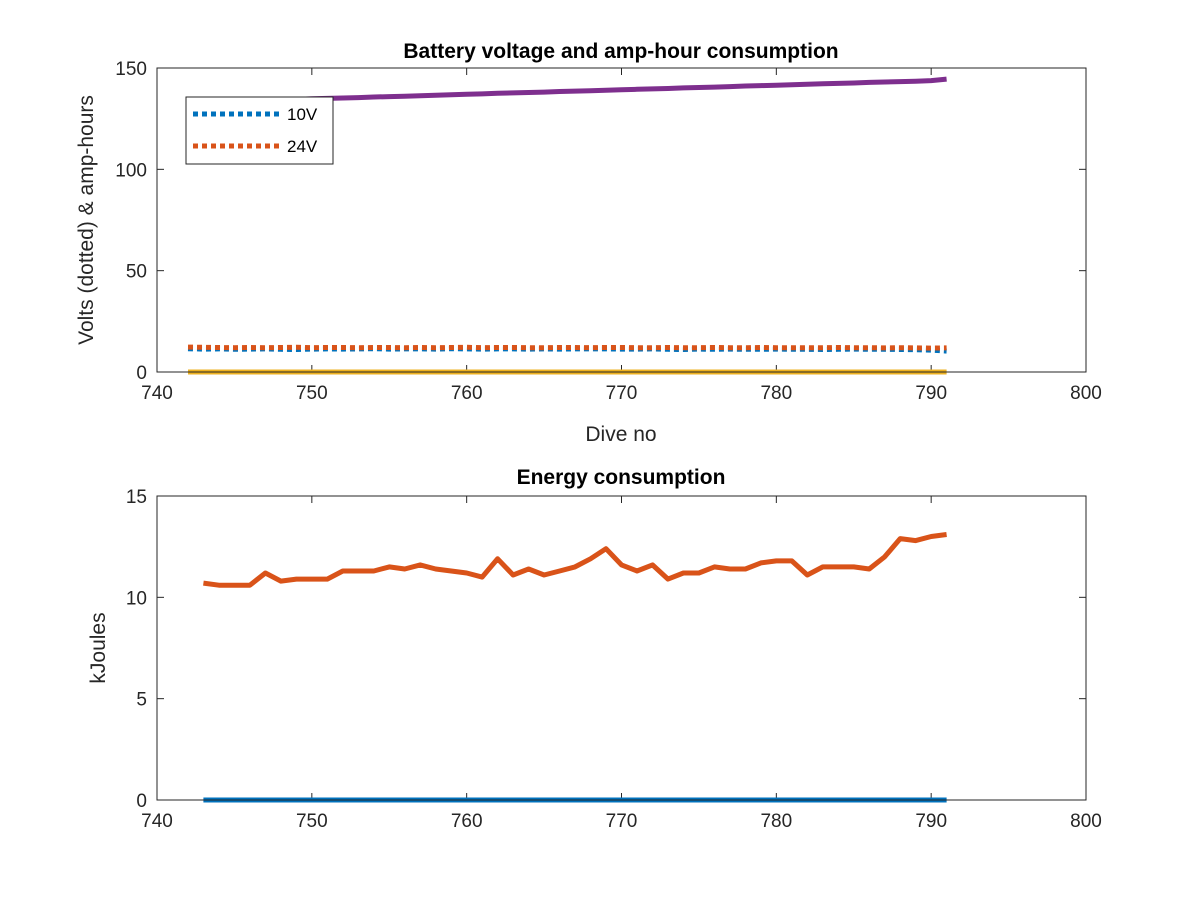 This screenshot has width=1200, height=900. Describe the element at coordinates (621, 477) in the screenshot. I see `plot2-title: Energy consumption` at that location.